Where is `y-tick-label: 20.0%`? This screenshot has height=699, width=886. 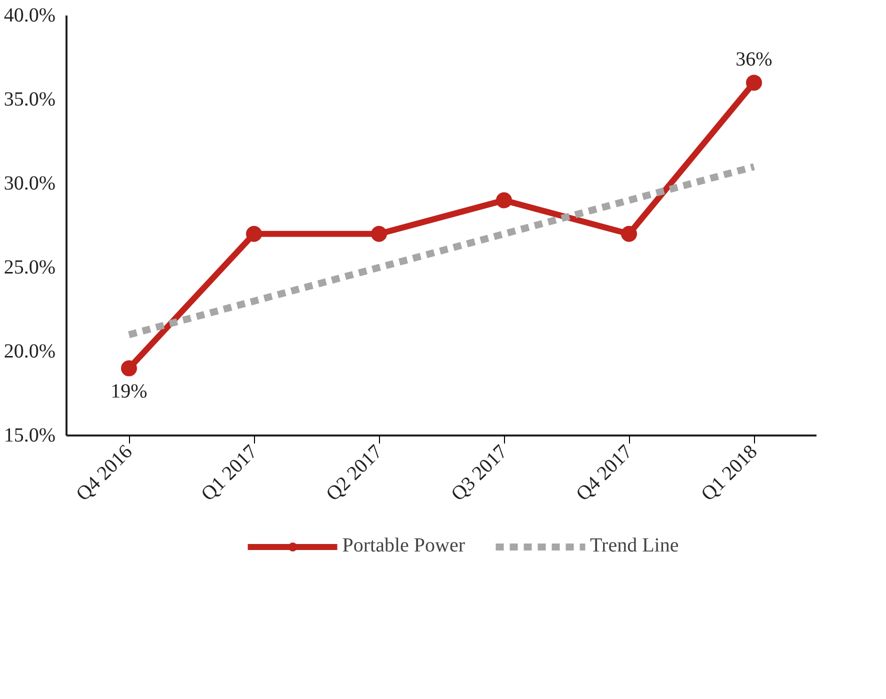 y-tick-label: 20.0% is located at coordinates (30, 351).